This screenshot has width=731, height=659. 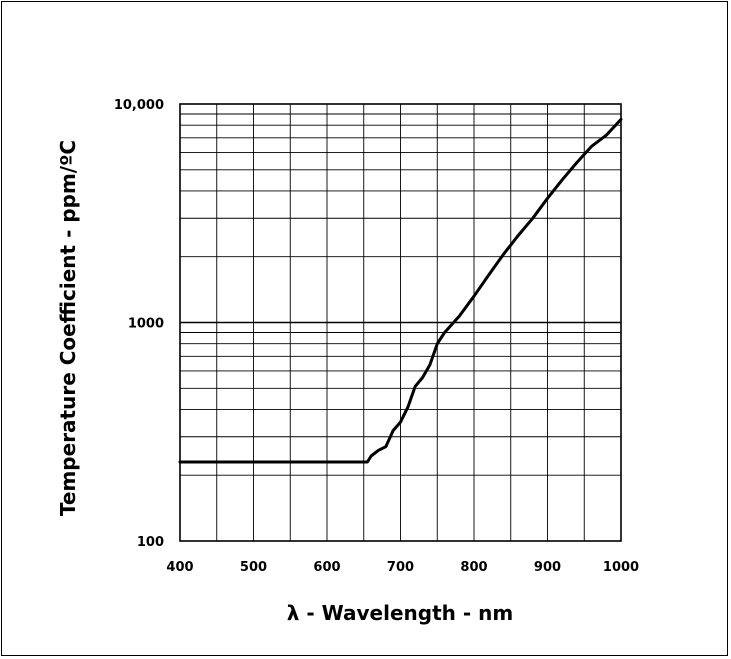 What do you see at coordinates (68, 328) in the screenshot?
I see `y-axis-label: Temperature Coefficient - ppm/ºC` at bounding box center [68, 328].